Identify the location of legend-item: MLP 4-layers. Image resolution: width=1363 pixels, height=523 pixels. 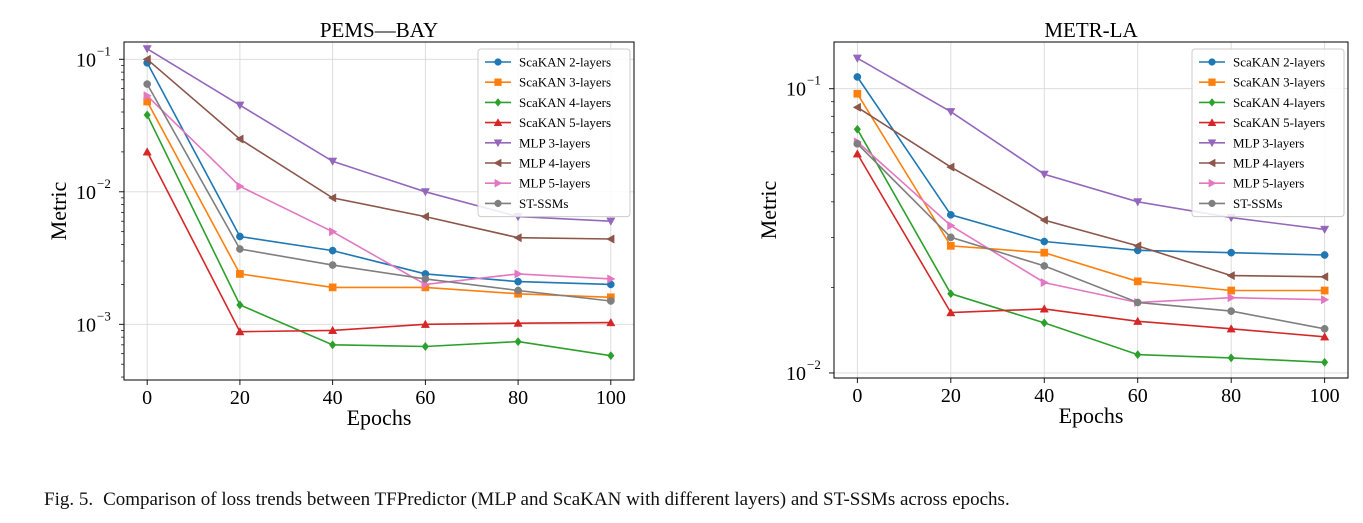
(1251, 163).